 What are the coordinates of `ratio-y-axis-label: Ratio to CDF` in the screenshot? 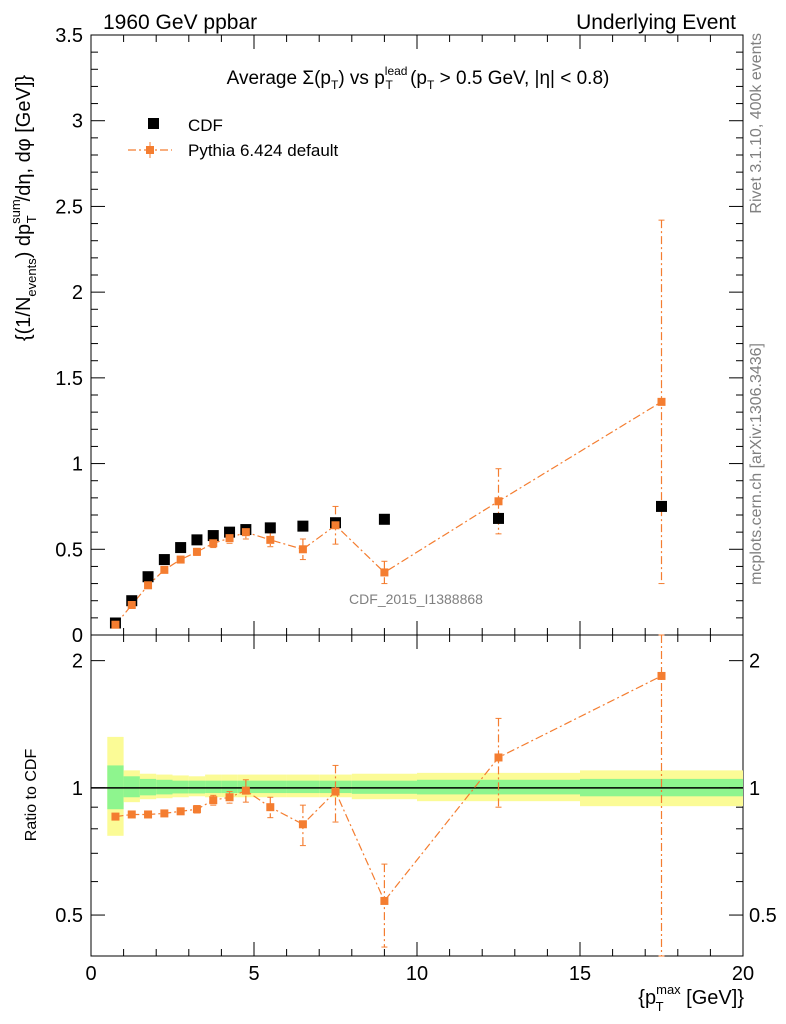 It's located at (31, 795).